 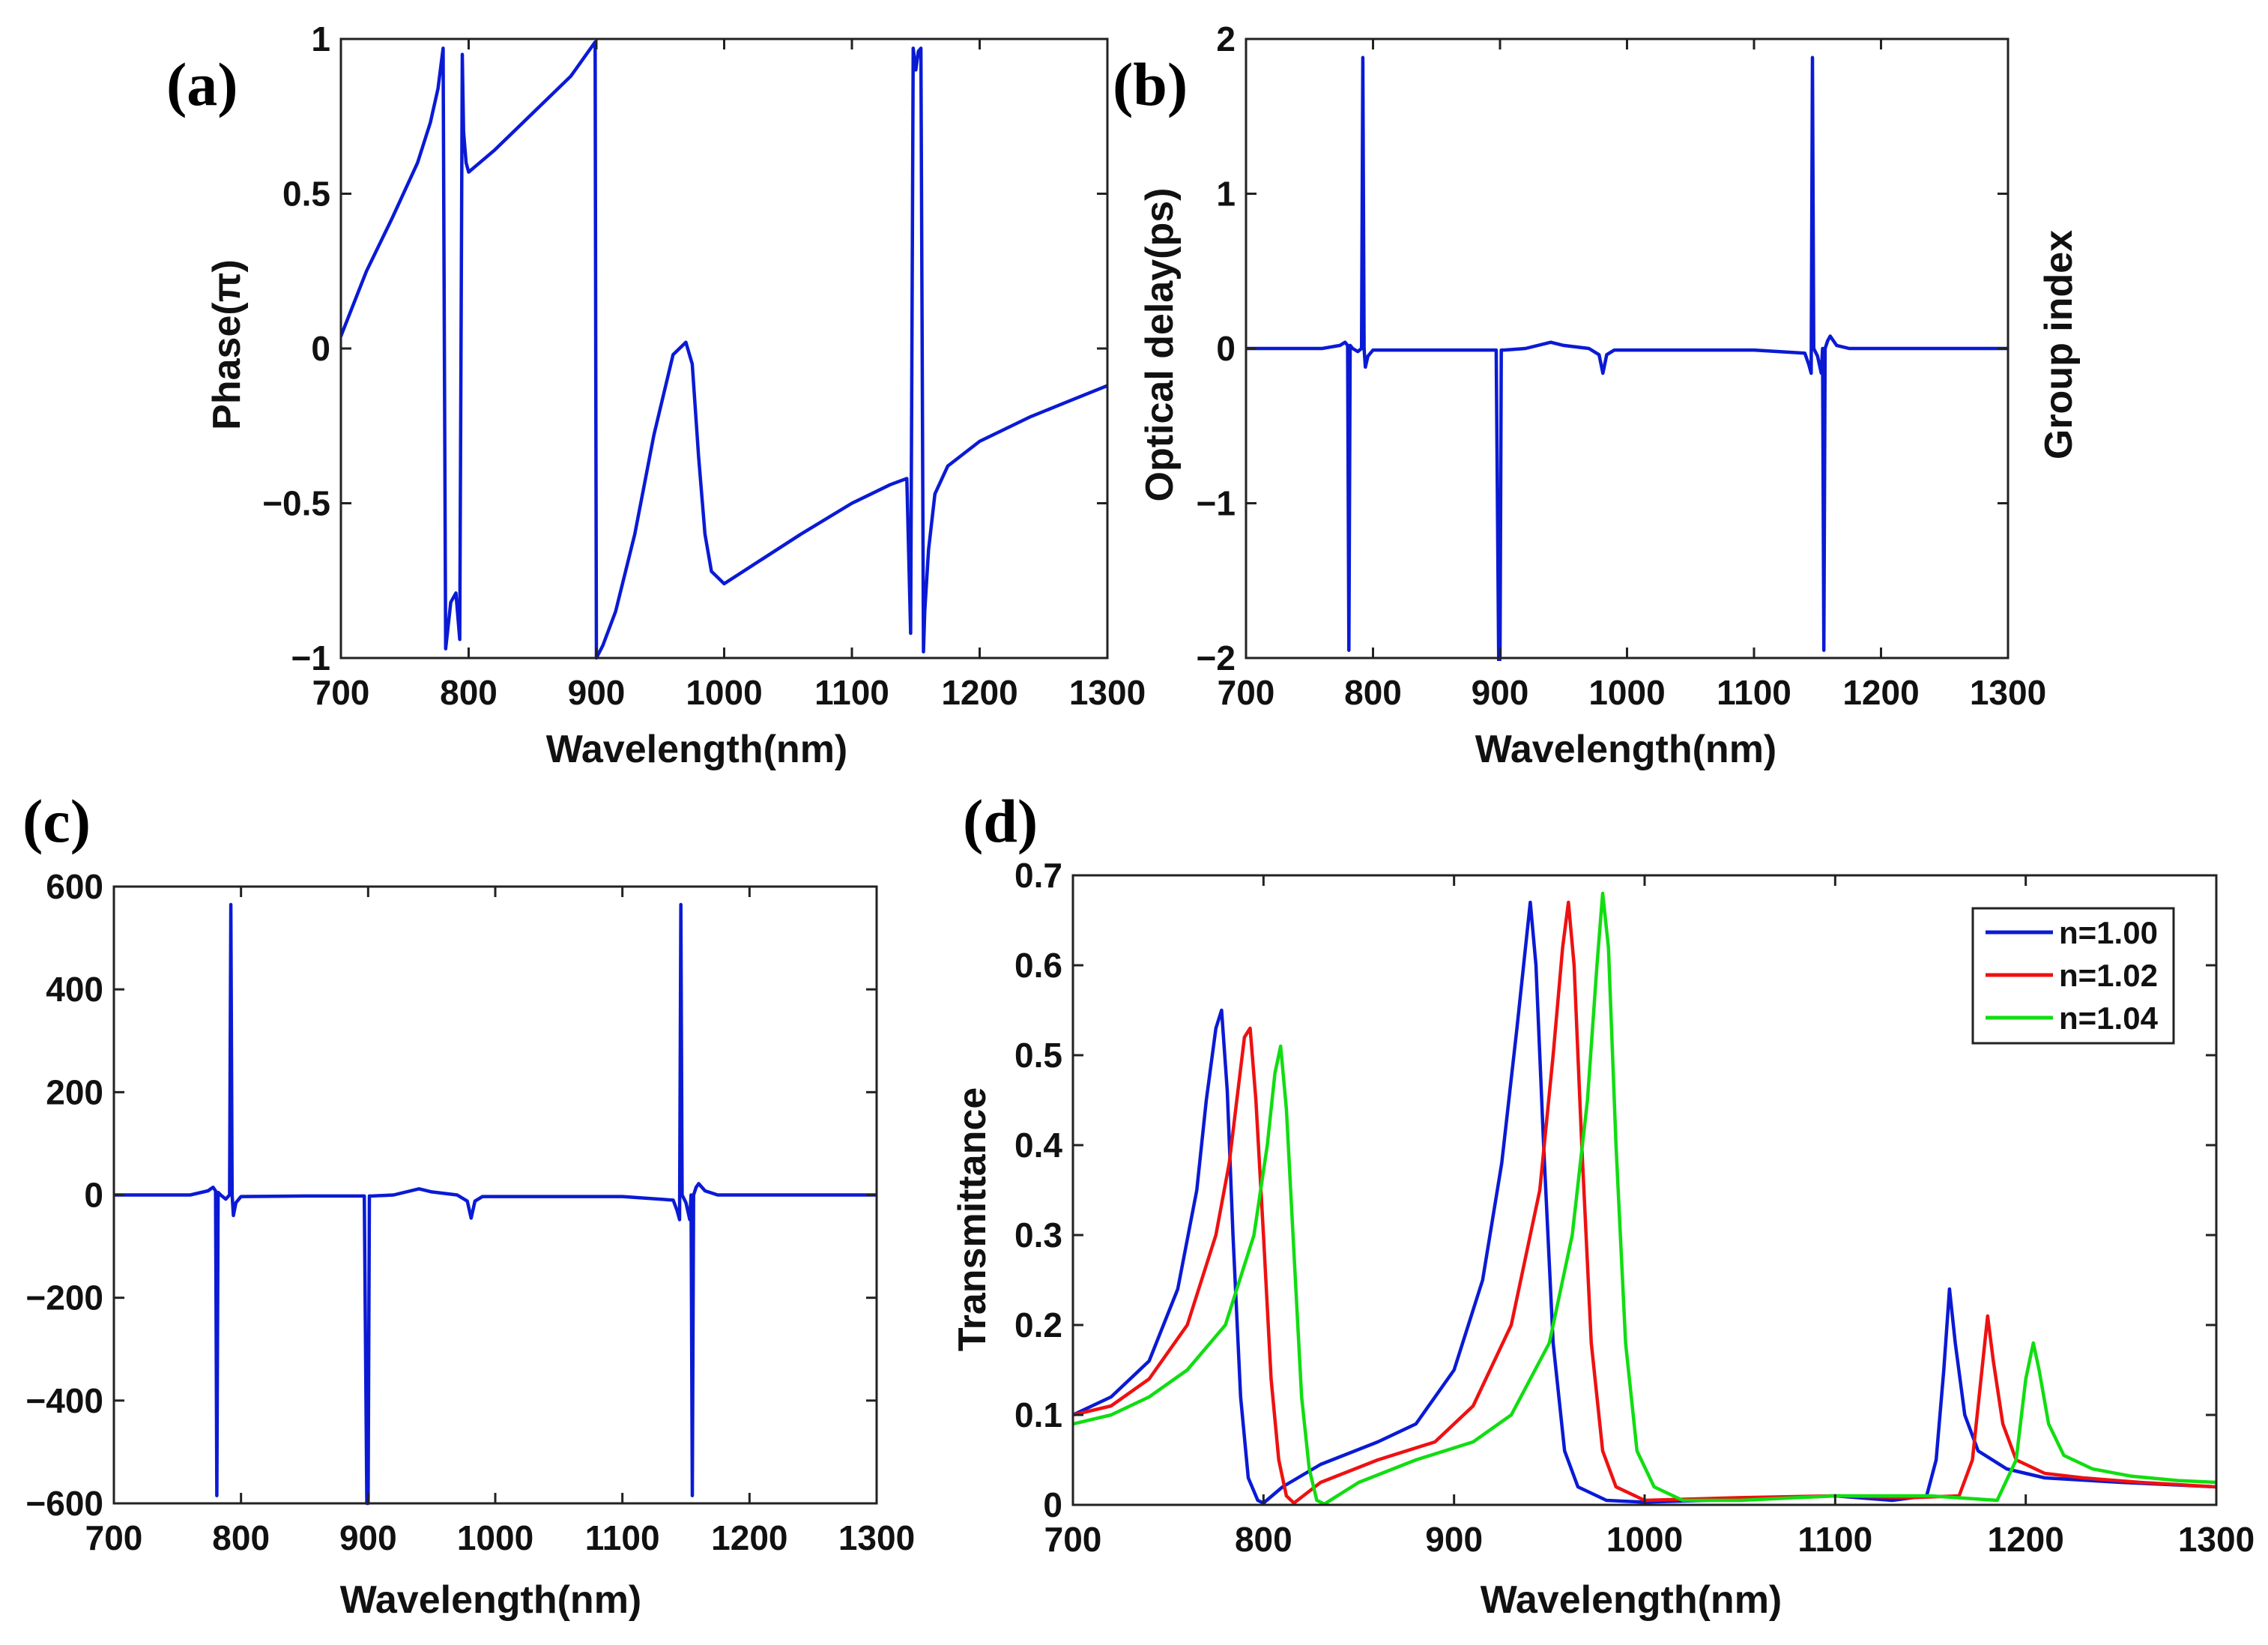 I want to click on legend-label-n100: n=1.00, so click(x=2108, y=932).